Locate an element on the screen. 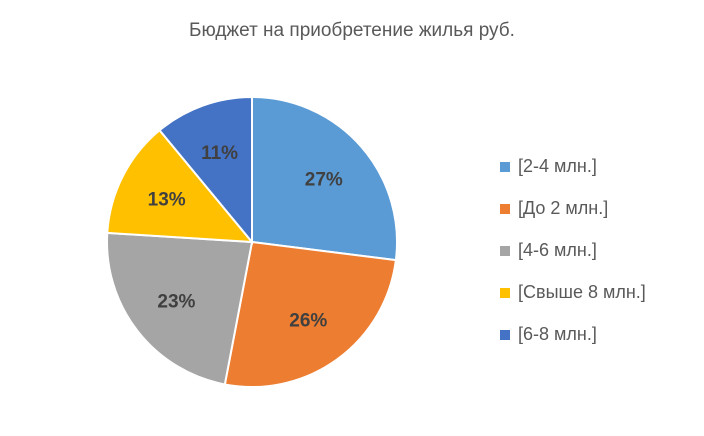 The width and height of the screenshot is (704, 436). legend-label: [4-6 млн.] is located at coordinates (557, 250).